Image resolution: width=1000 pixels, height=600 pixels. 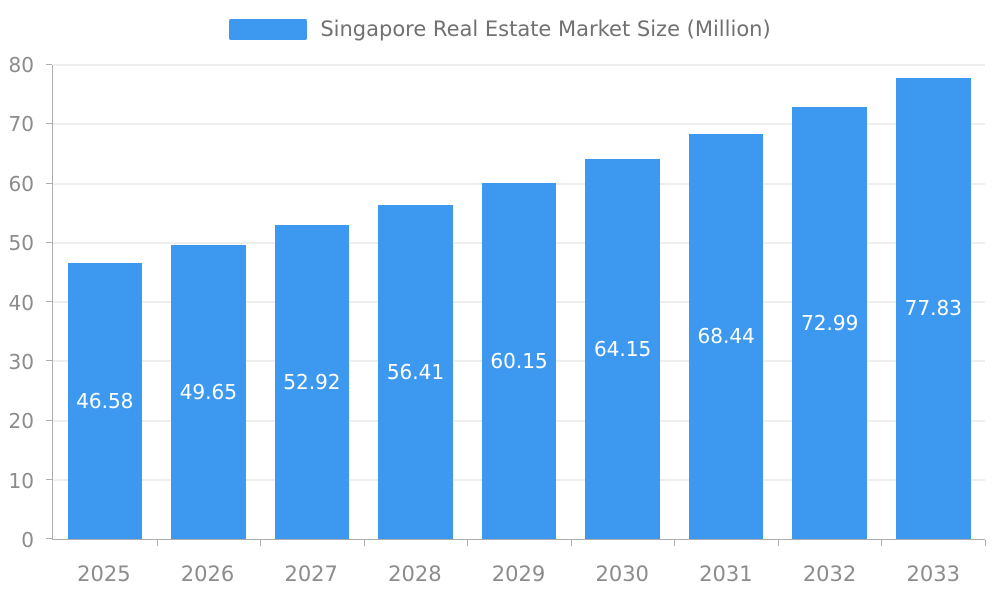 I want to click on y-tick-label-80: 80, so click(x=21, y=65).